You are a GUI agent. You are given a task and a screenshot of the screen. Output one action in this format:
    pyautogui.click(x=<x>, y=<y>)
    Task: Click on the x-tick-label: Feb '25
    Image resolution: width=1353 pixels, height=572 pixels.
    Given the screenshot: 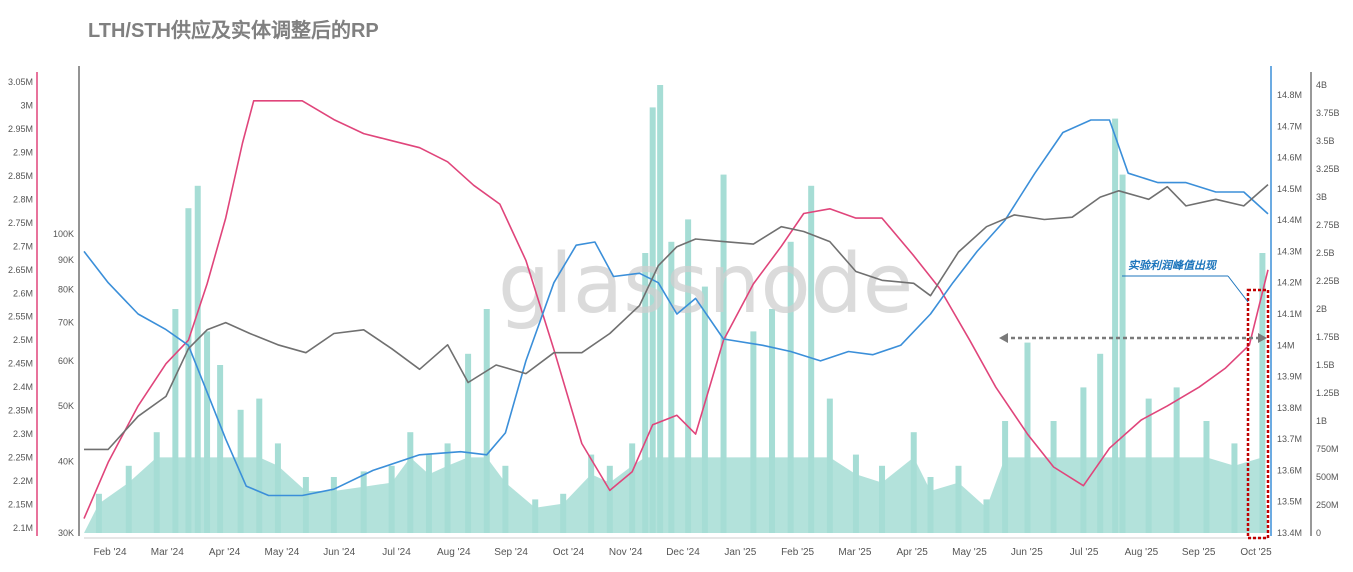 What is the action you would take?
    pyautogui.click(x=797, y=552)
    